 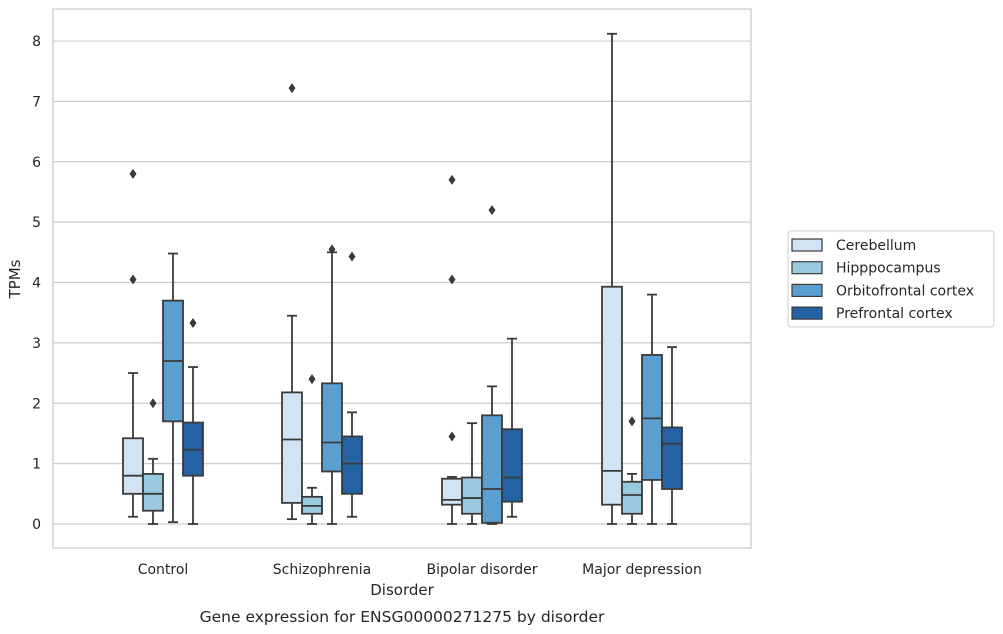 I want to click on y-tick-label: 0, so click(x=36, y=525).